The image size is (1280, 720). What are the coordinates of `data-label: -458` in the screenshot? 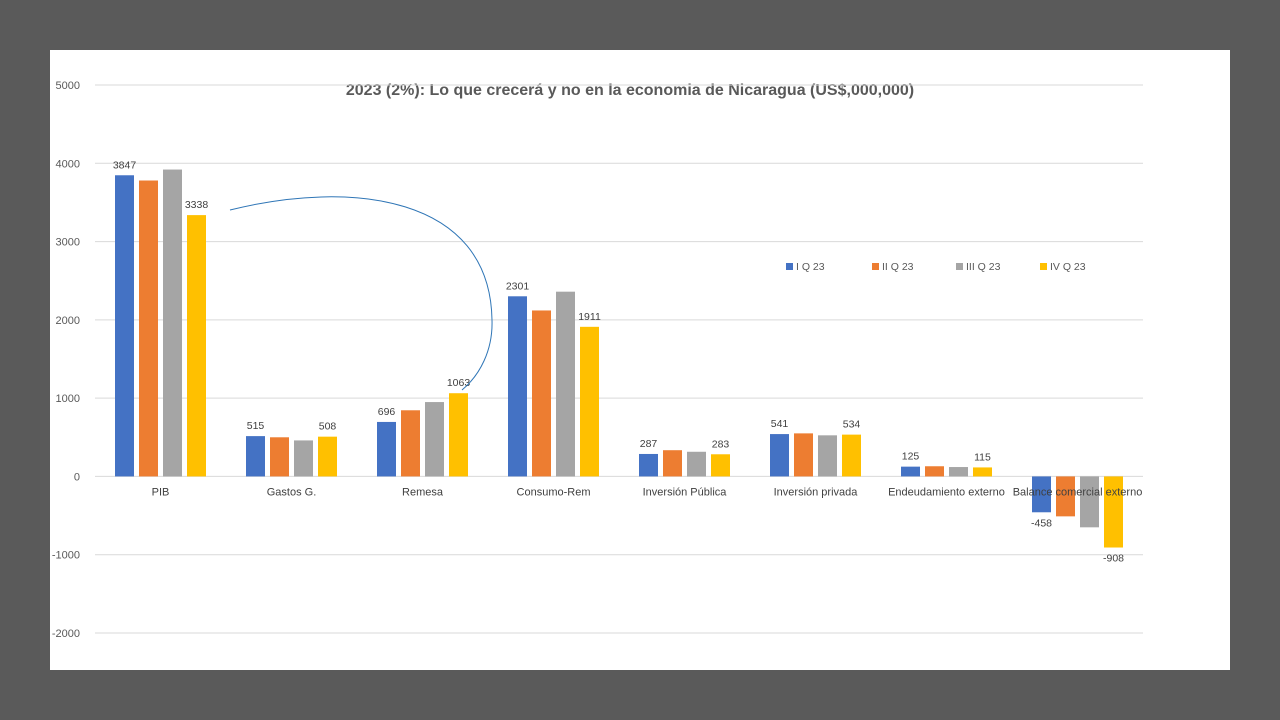 It's located at (1041, 523).